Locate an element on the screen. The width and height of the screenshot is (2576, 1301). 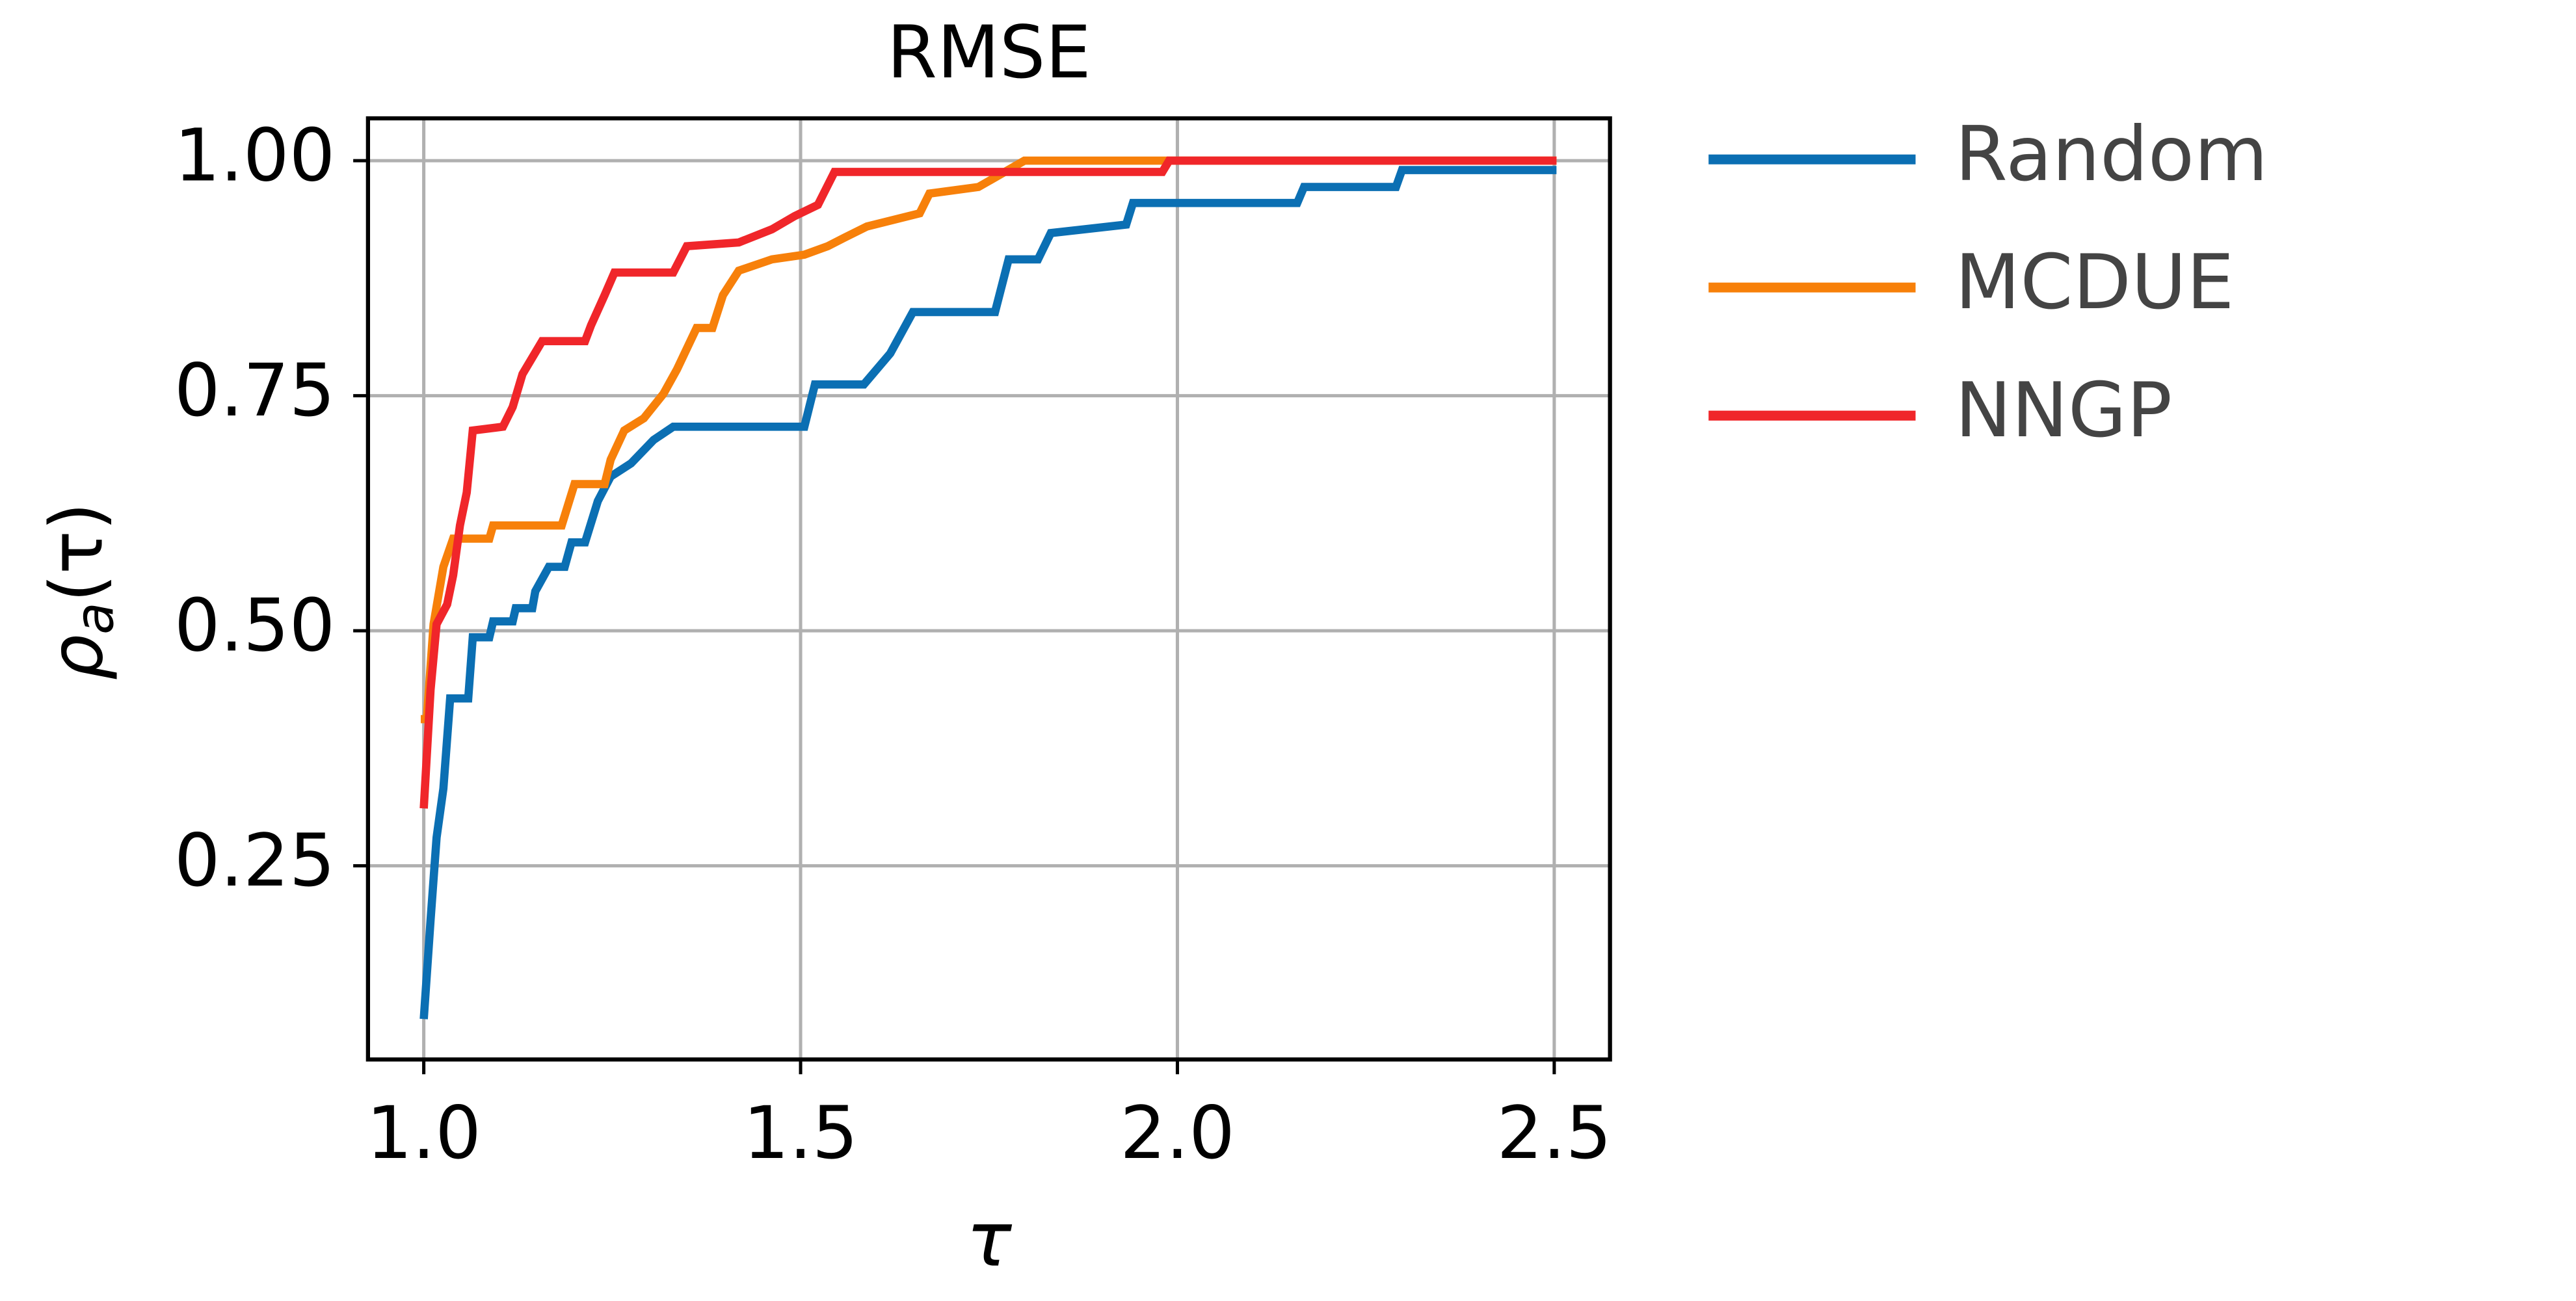
x-tick-label: 2.5 is located at coordinates (1554, 1134).